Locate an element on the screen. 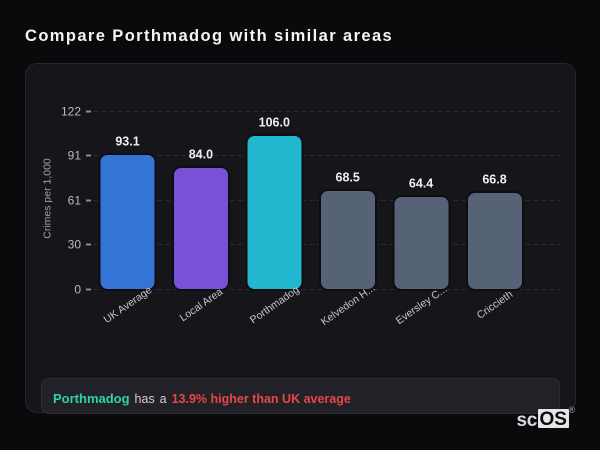 The width and height of the screenshot is (600, 450). svg-text: 122 is located at coordinates (71, 112).